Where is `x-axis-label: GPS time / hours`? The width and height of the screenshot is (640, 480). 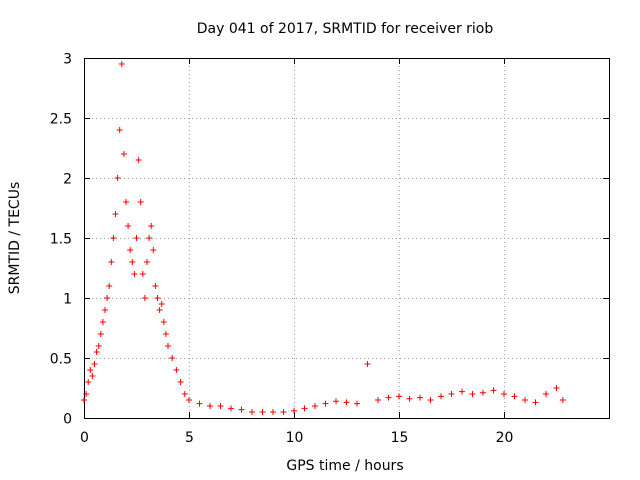 x-axis-label: GPS time / hours is located at coordinates (344, 466).